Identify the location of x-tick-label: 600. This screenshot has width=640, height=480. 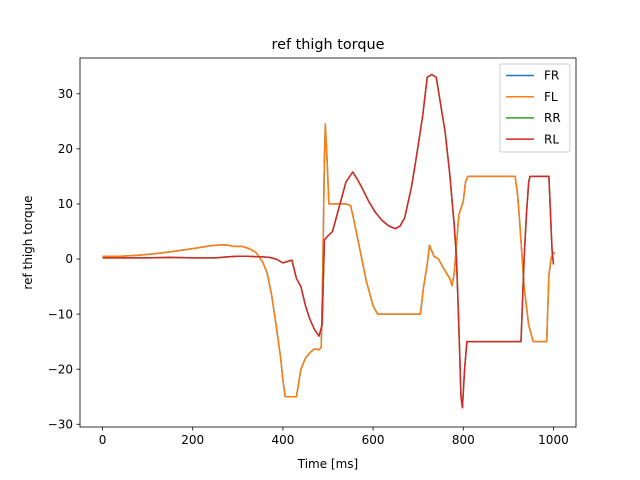
(373, 440).